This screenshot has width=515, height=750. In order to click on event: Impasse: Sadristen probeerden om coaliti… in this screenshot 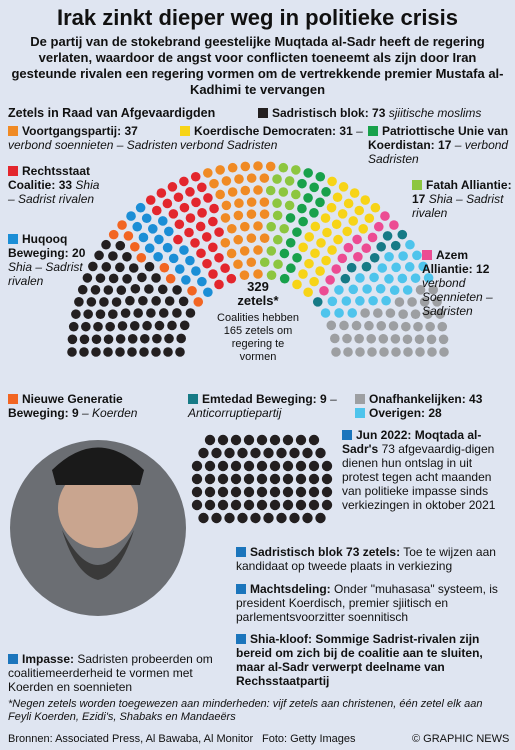, I will do `click(119, 673)`.